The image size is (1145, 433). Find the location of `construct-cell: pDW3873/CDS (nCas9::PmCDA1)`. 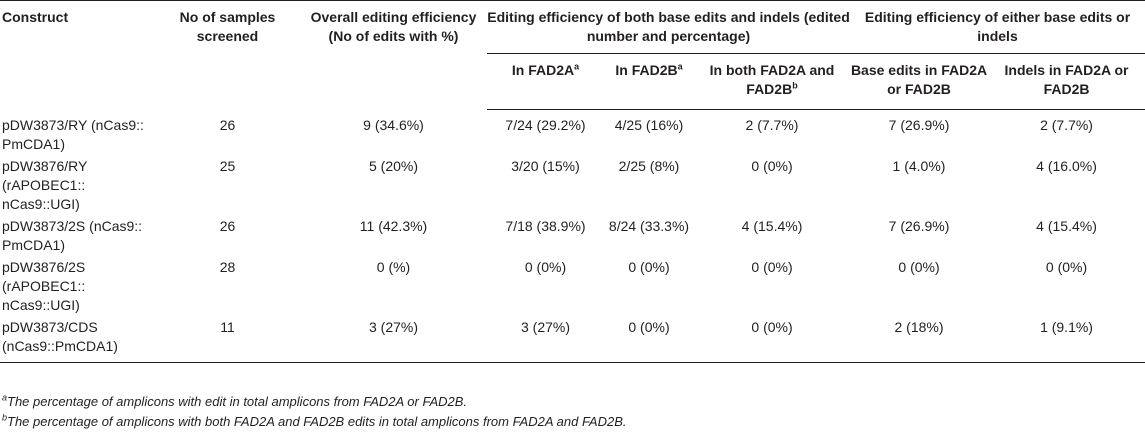

construct-cell: pDW3873/CDS (nCas9::PmCDA1) is located at coordinates (77, 340).